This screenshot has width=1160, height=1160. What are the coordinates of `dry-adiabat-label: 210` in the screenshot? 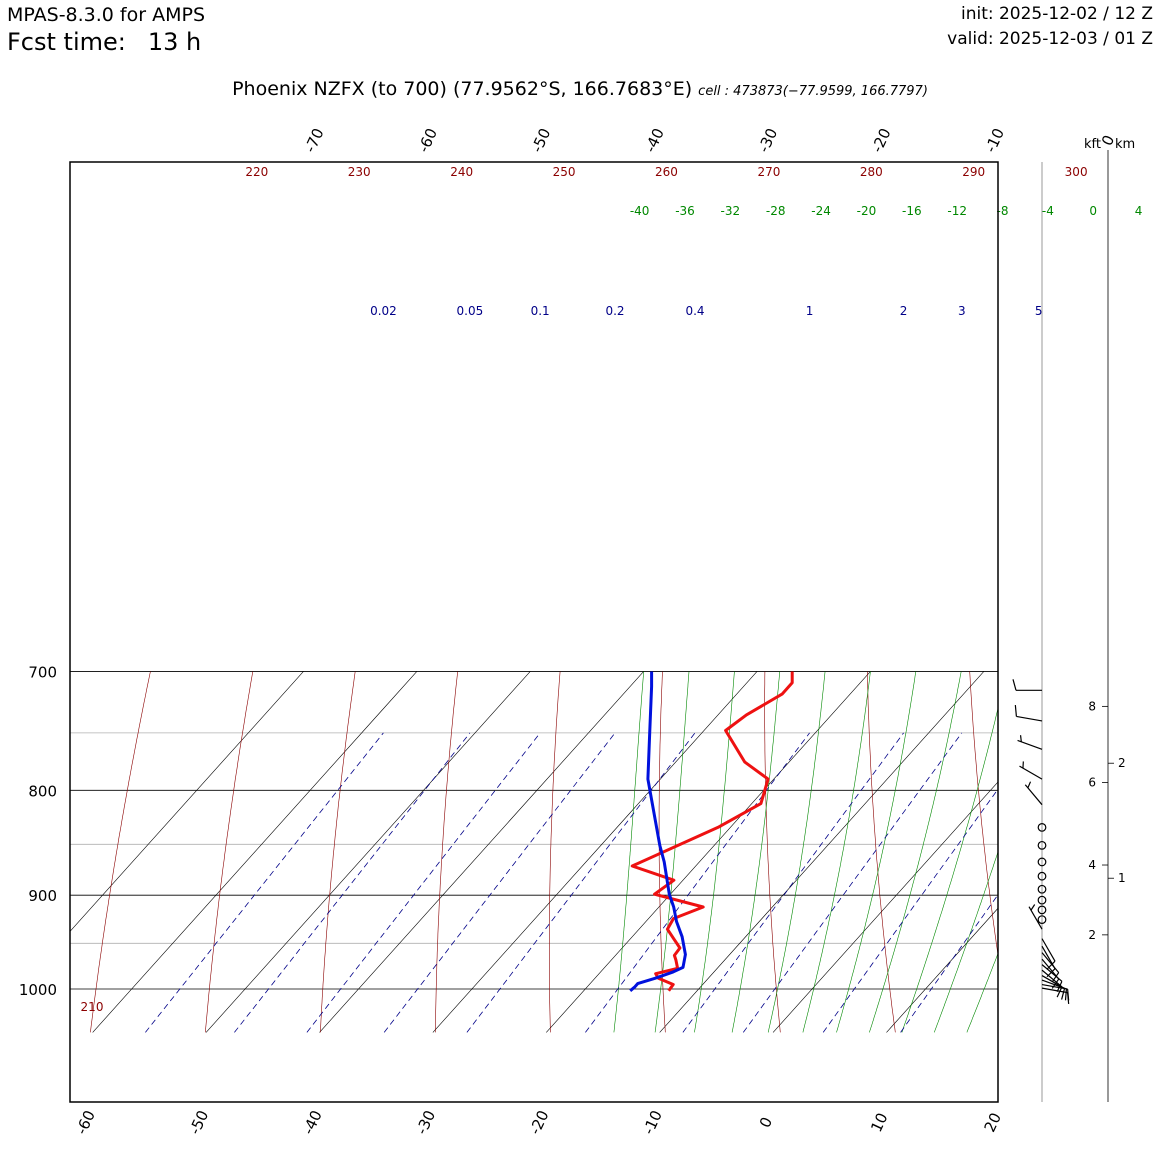 It's located at (92, 1007).